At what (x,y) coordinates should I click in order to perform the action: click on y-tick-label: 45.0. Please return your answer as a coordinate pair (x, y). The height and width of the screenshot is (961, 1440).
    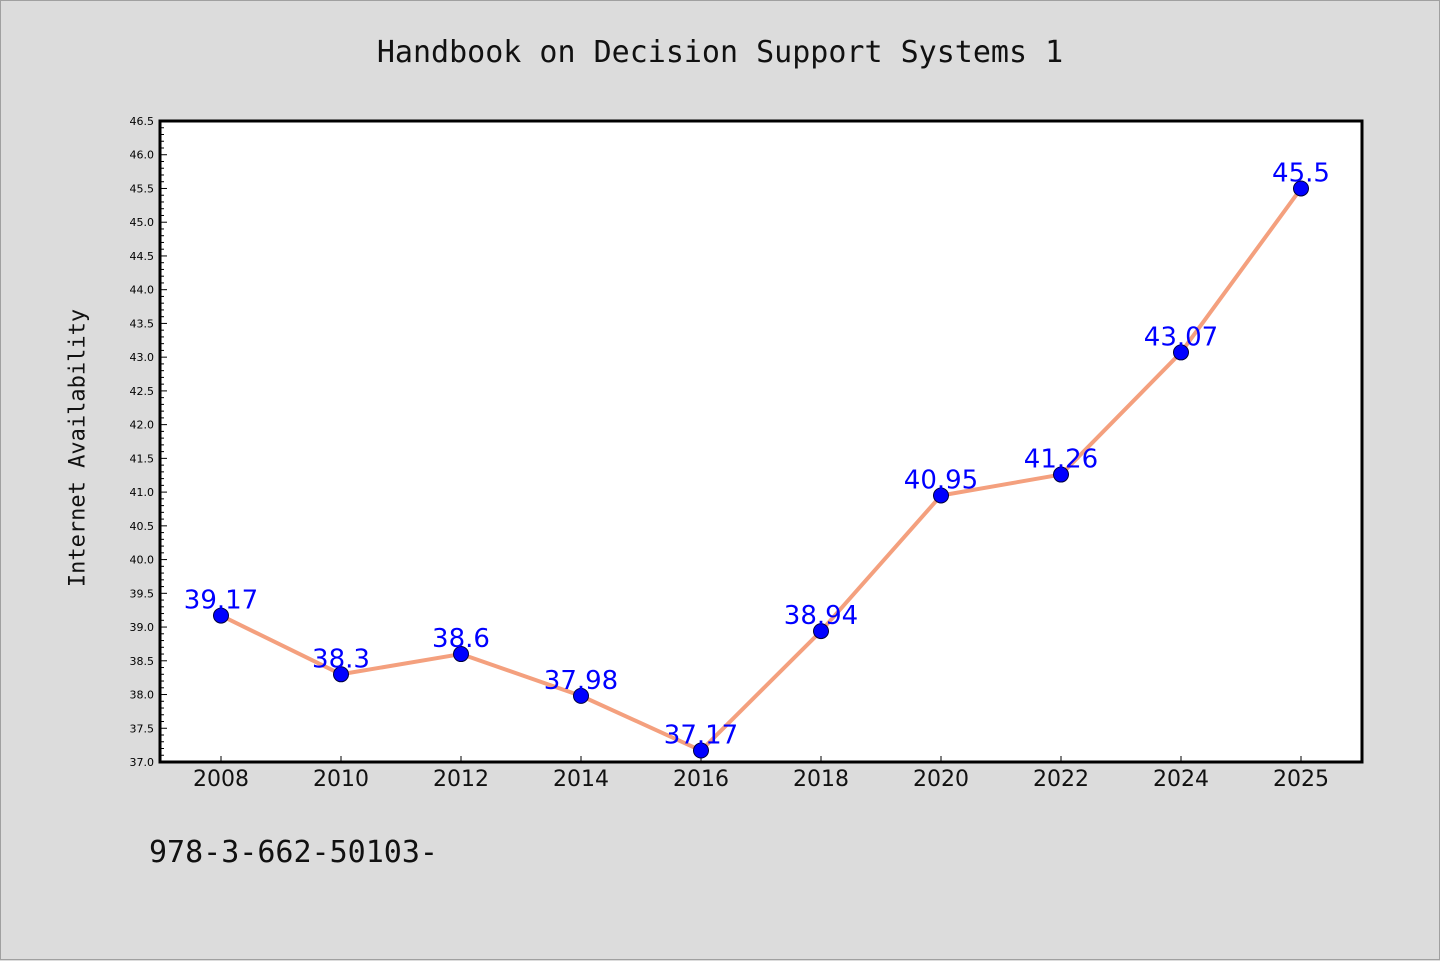
    Looking at the image, I should click on (142, 222).